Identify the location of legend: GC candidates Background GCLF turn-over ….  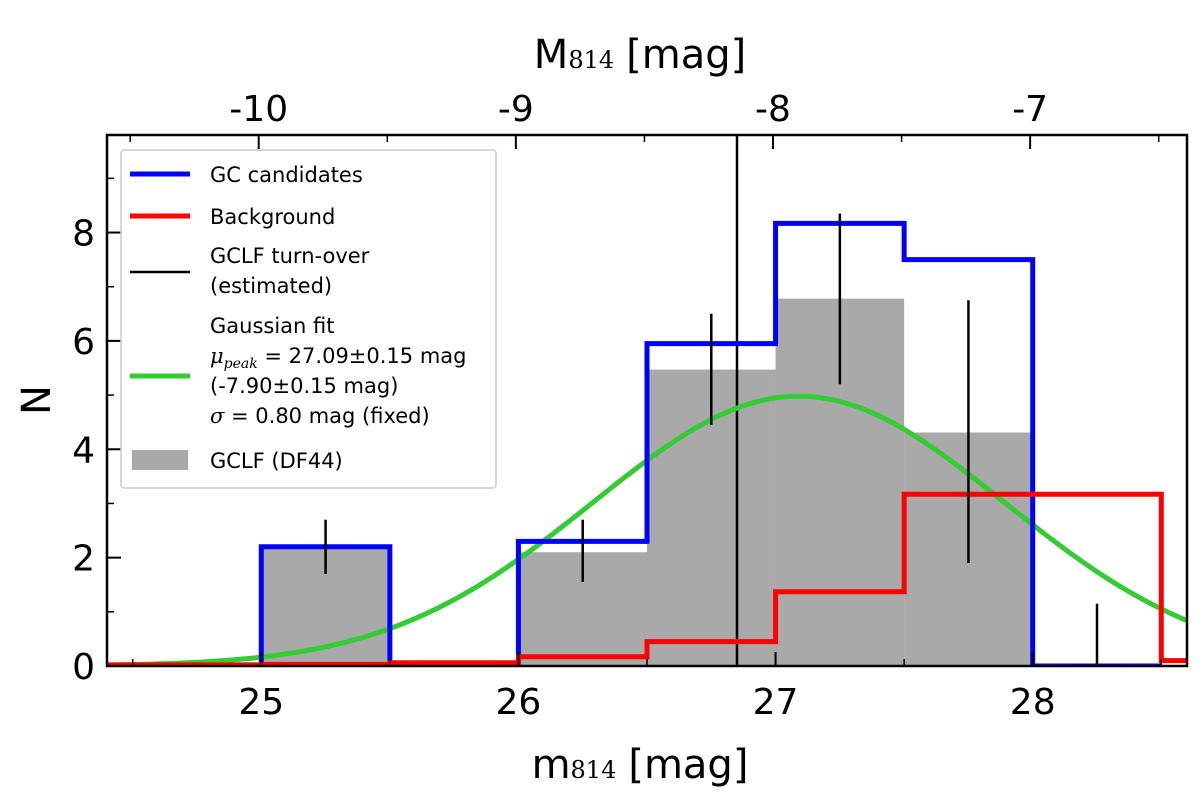
(308, 319).